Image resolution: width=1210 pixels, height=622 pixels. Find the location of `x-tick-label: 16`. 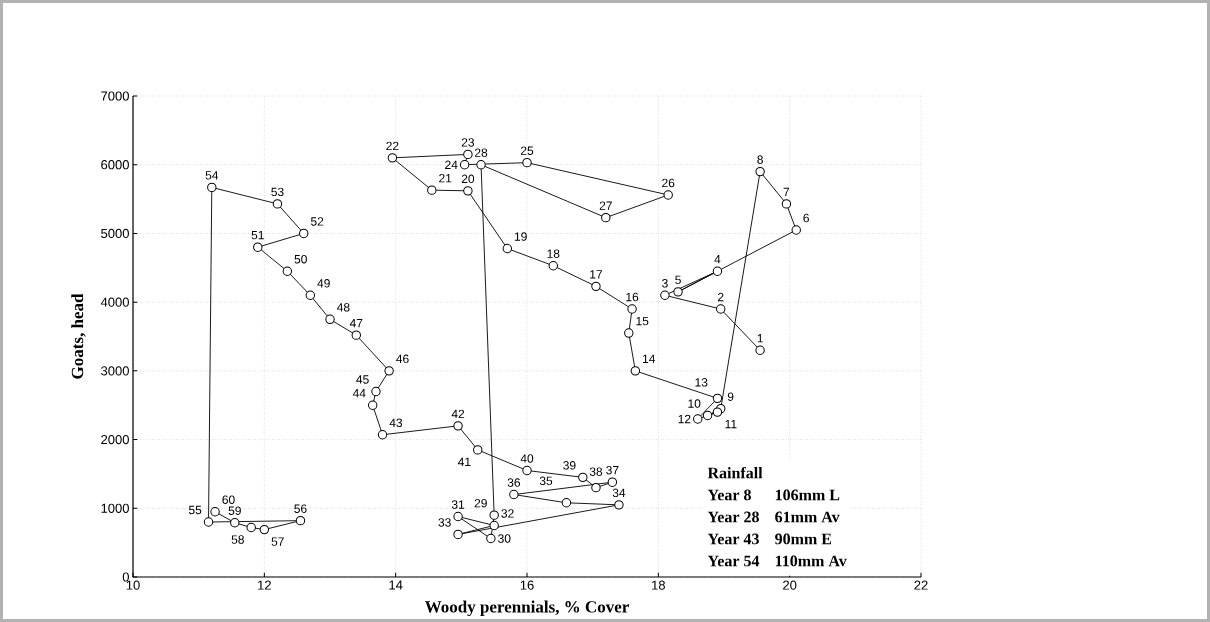

x-tick-label: 16 is located at coordinates (527, 585).